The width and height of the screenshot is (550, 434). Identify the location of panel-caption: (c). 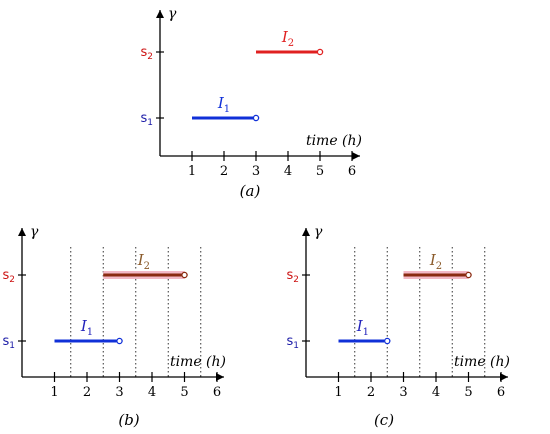
(384, 420).